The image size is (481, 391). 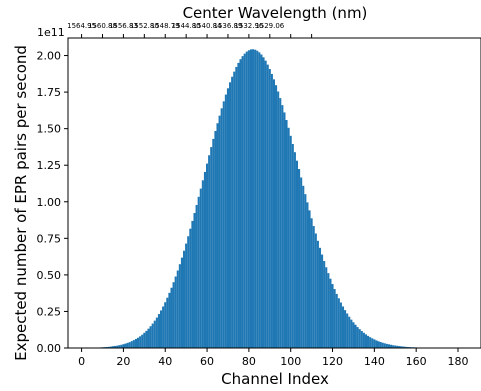 What do you see at coordinates (249, 361) in the screenshot?
I see `x-tick-label: 80` at bounding box center [249, 361].